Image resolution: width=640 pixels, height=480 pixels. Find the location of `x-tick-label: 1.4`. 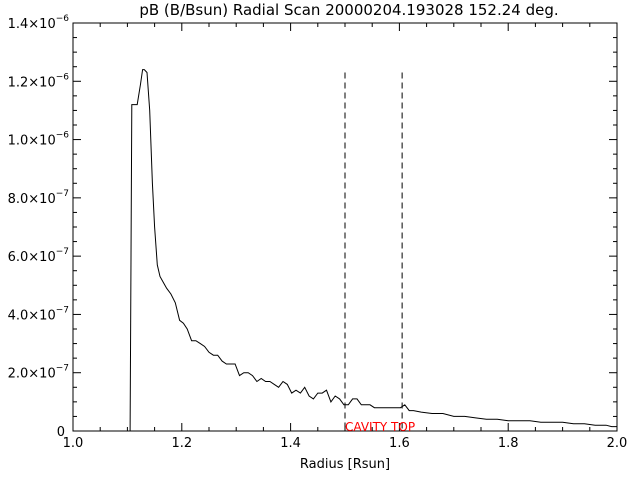

x-tick-label: 1.4 is located at coordinates (290, 443).